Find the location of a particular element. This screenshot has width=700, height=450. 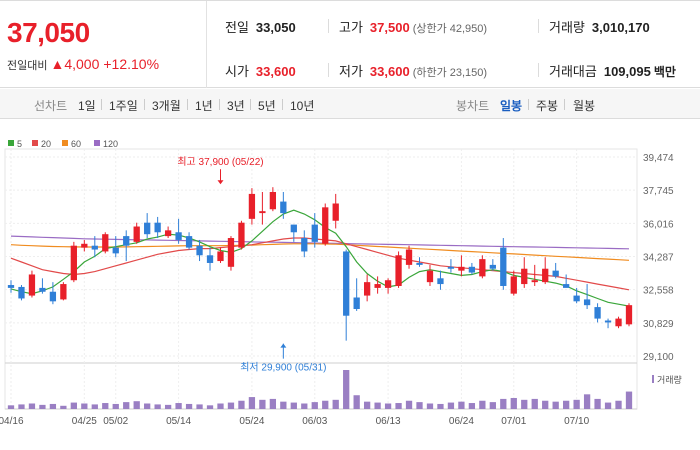

ma120-line is located at coordinates (320, 242).